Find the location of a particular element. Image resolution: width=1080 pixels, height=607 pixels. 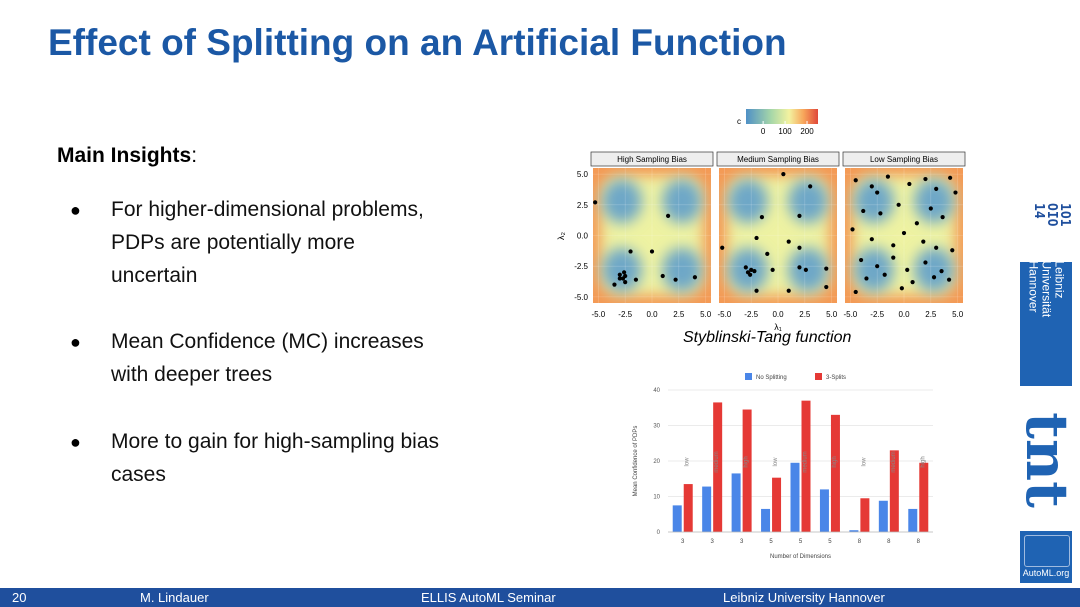

colorbar-tick-label: 100 is located at coordinates (785, 131).